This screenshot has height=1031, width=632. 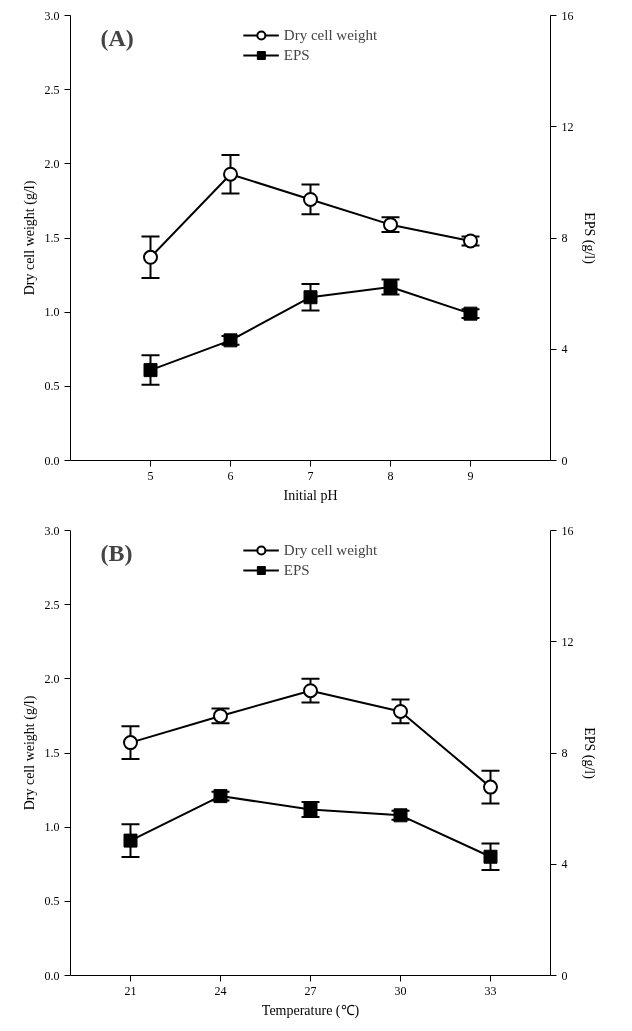 I want to click on x-tick-label: 30, so click(x=400, y=990).